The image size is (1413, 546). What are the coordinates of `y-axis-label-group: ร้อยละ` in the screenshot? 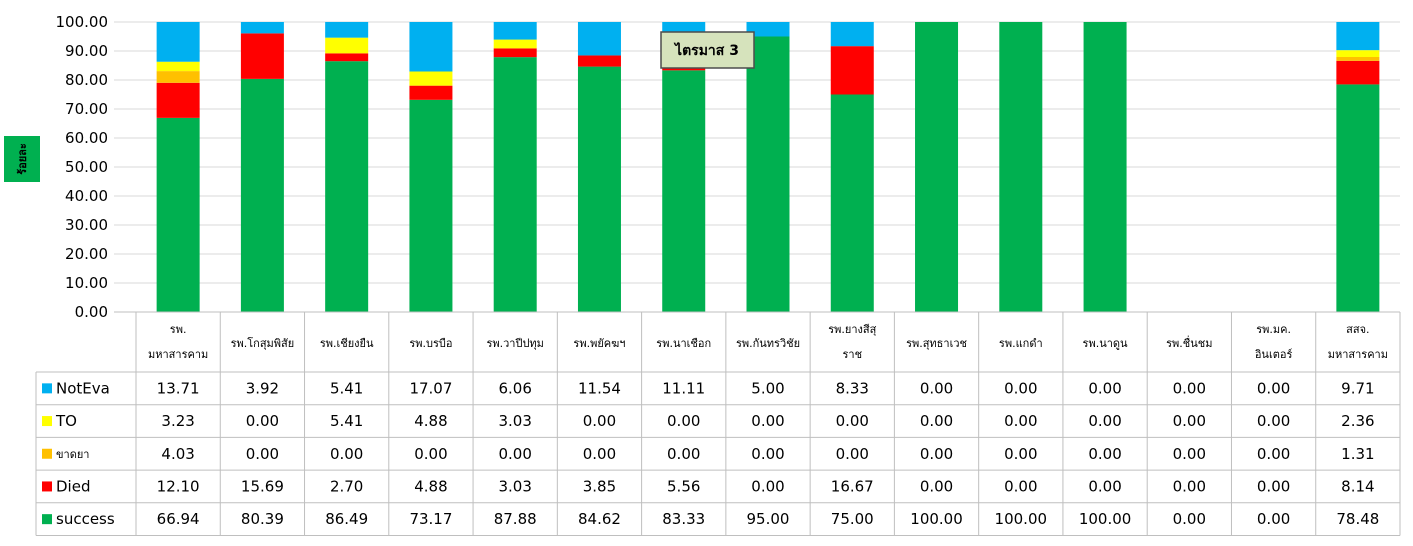 It's located at (22, 159).